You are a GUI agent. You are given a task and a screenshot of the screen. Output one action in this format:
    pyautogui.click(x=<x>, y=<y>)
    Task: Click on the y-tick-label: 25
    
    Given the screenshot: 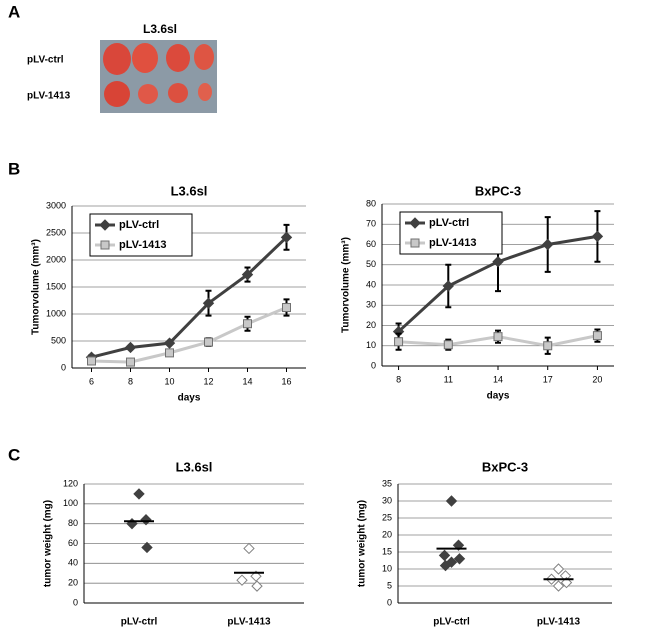 What is the action you would take?
    pyautogui.click(x=387, y=517)
    